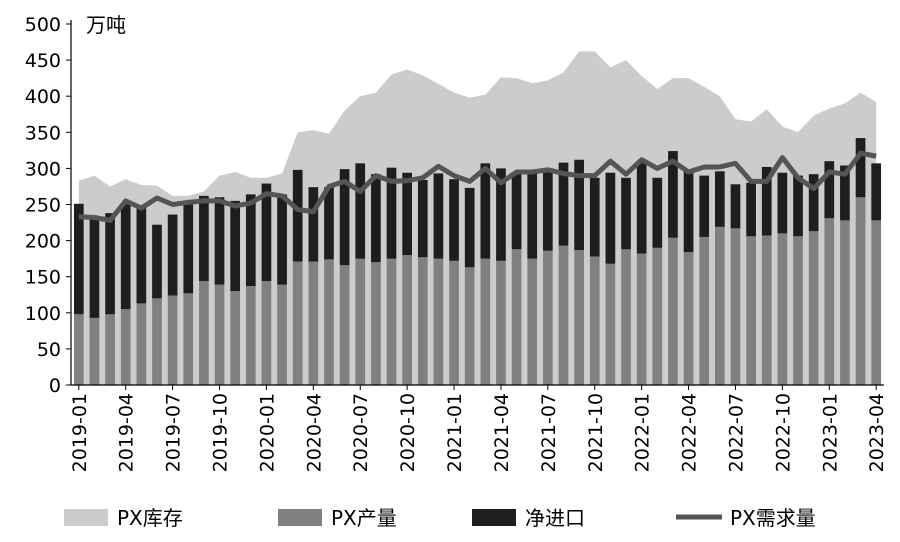  I want to click on x-tick-label: 2022-10, so click(783, 432).